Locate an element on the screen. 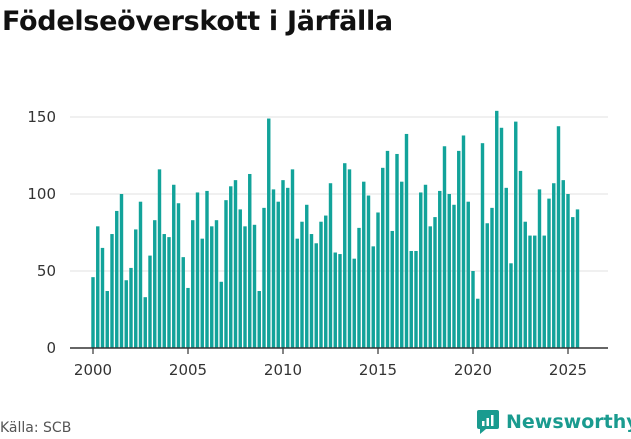  brand-name: Newsworthy is located at coordinates (568, 422).